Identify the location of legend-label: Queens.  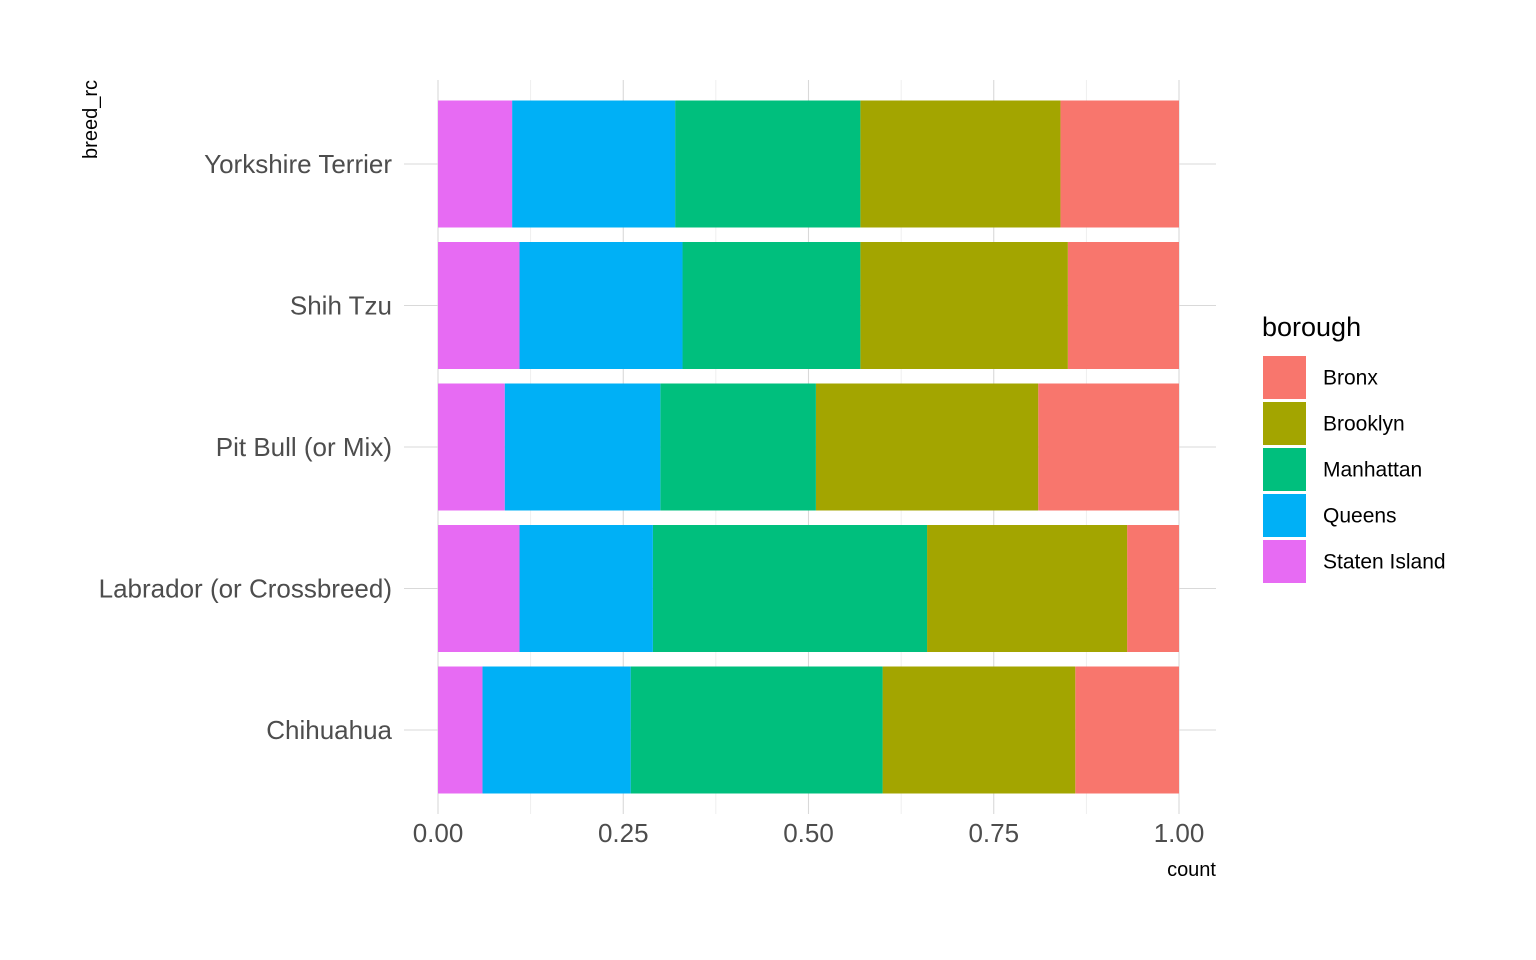
(1360, 516).